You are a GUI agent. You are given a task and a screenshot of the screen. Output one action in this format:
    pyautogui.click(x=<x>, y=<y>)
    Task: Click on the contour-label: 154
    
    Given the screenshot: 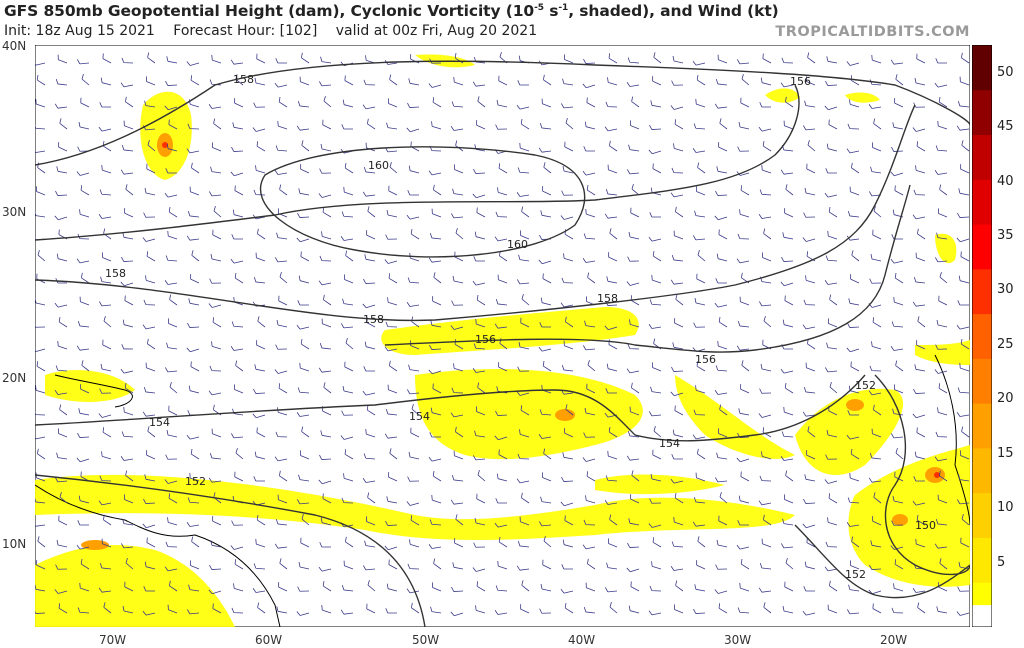 What is the action you would take?
    pyautogui.click(x=159, y=422)
    